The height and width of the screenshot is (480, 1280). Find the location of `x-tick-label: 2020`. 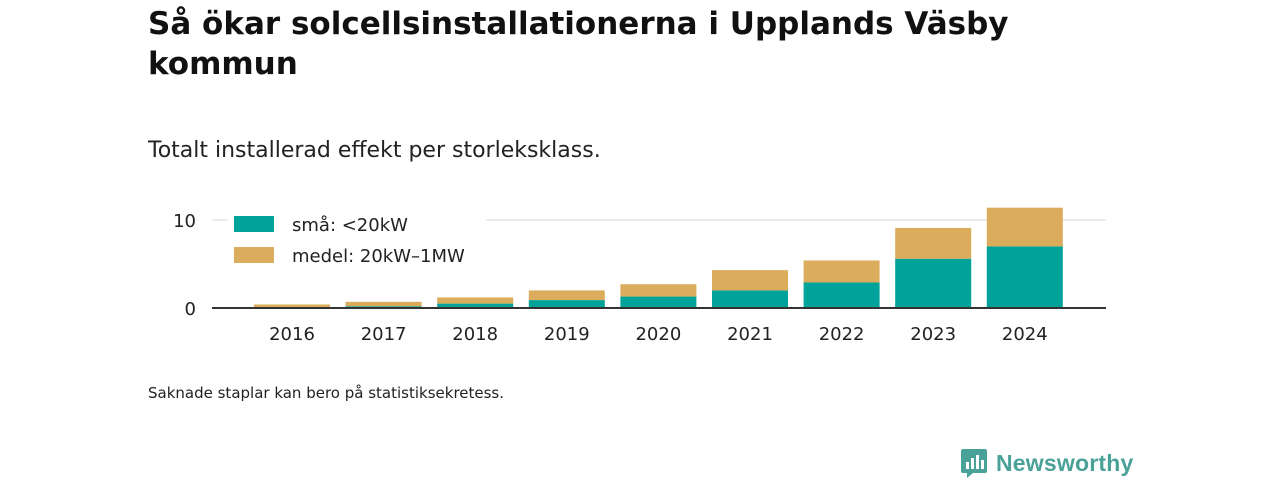

x-tick-label: 2020 is located at coordinates (658, 334).